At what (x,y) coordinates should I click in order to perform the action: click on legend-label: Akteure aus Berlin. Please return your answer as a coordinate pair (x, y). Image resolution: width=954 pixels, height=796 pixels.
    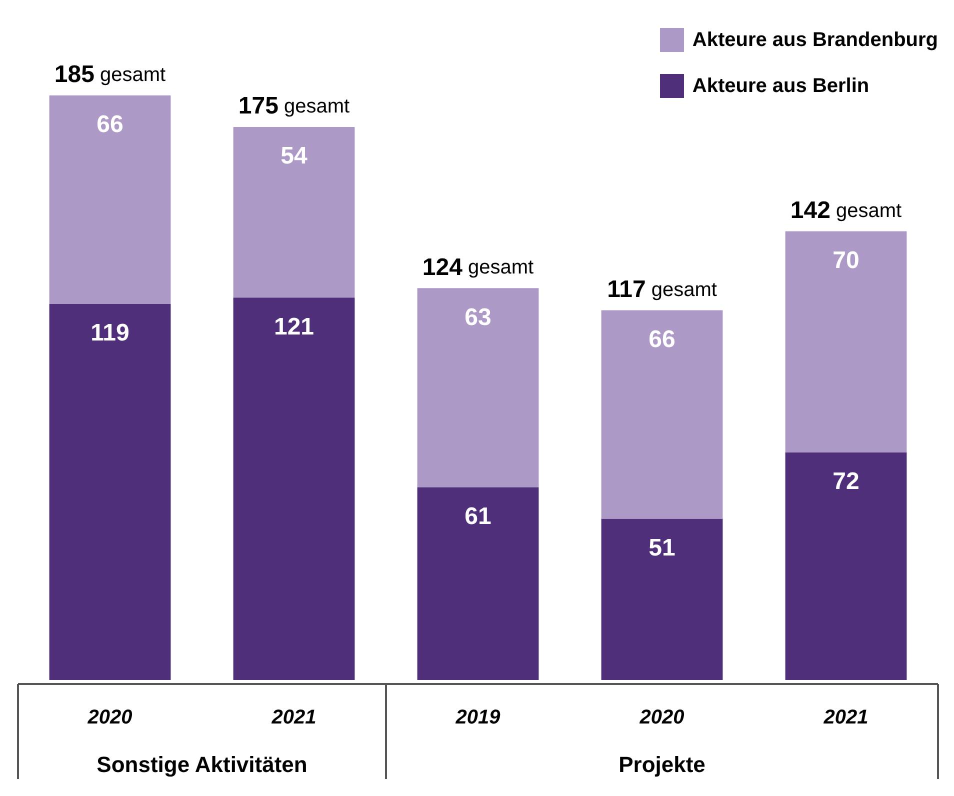
    Looking at the image, I should click on (781, 86).